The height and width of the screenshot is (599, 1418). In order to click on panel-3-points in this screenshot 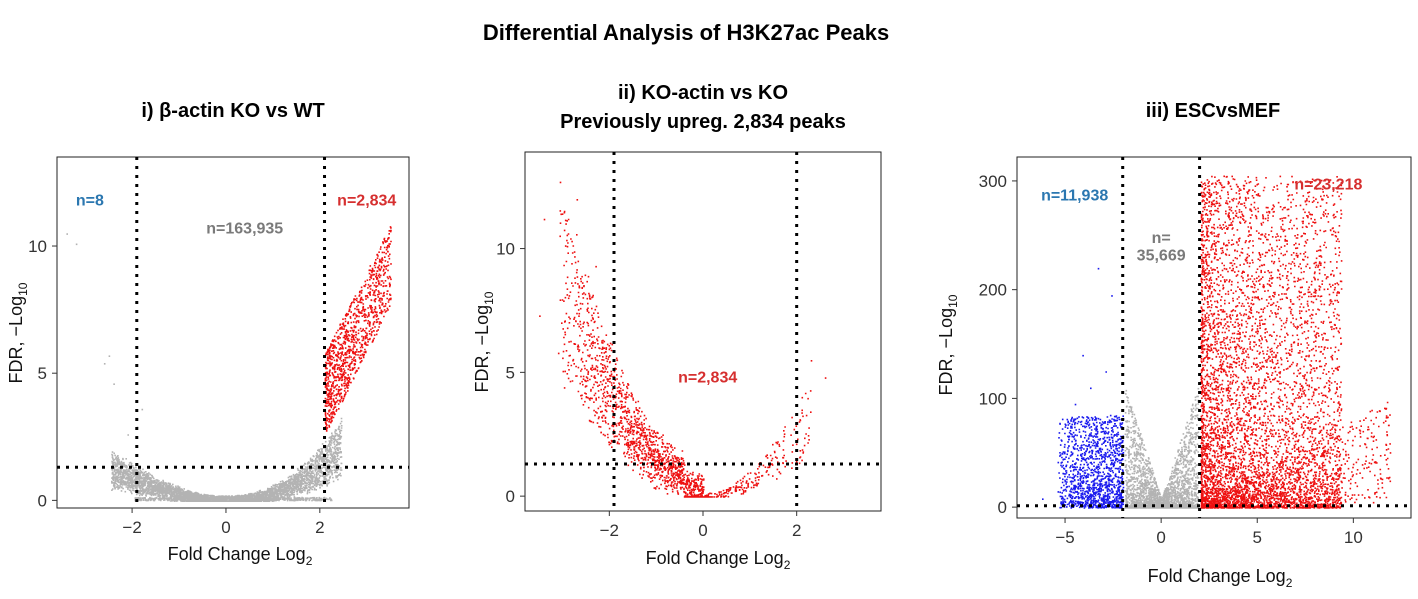, I will do `click(1217, 342)`.